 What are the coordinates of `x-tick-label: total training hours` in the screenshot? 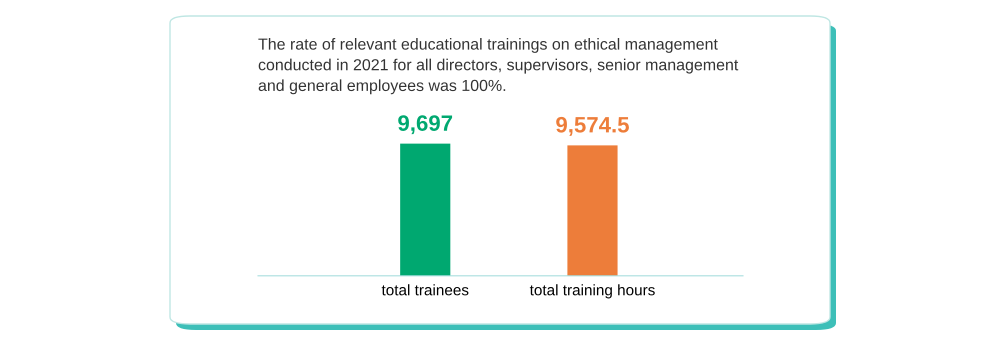 It's located at (592, 291).